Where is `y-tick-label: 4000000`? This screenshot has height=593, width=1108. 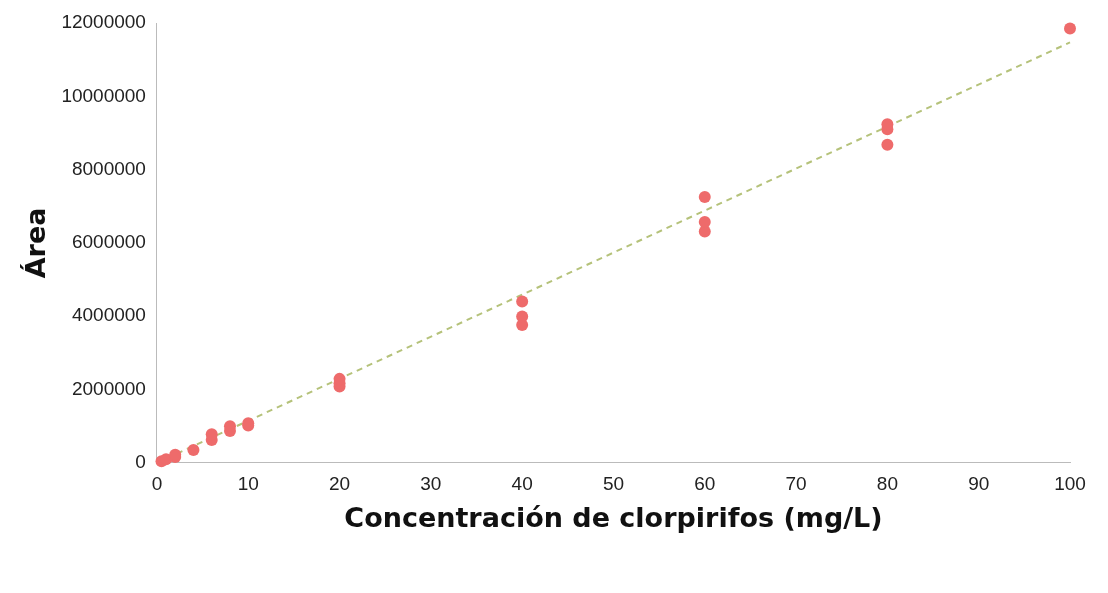
y-tick-label: 4000000 is located at coordinates (108, 315).